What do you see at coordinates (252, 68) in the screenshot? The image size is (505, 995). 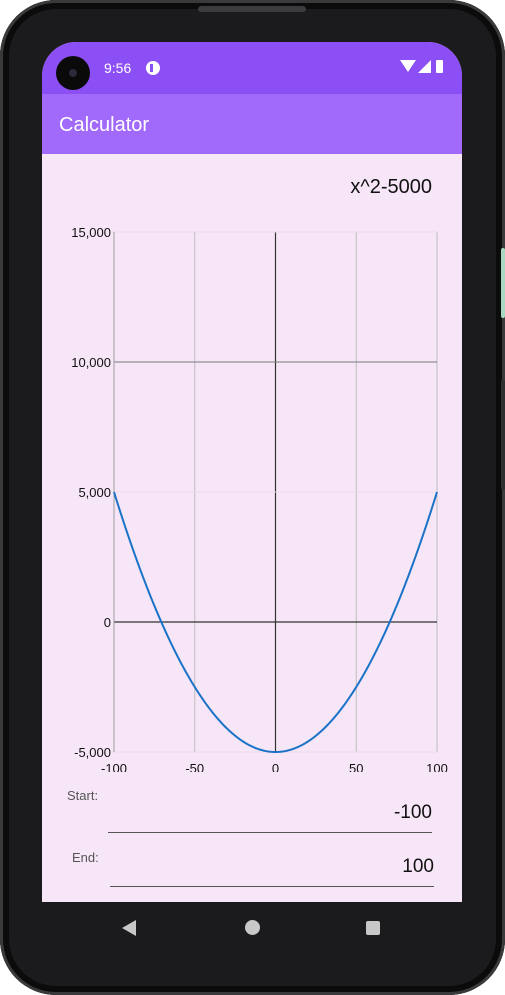 I see `status-bar: 9:56` at bounding box center [252, 68].